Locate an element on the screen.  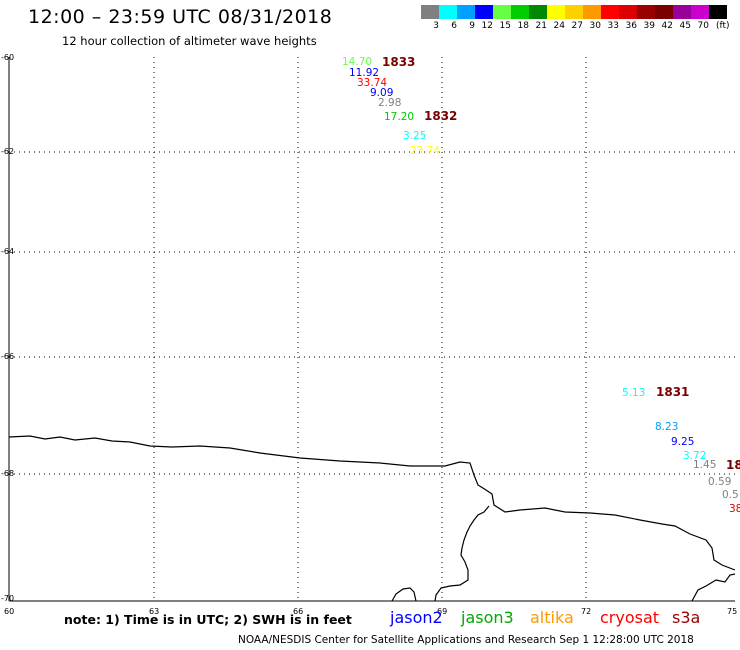
swh-value: 1.45 is located at coordinates (704, 465).